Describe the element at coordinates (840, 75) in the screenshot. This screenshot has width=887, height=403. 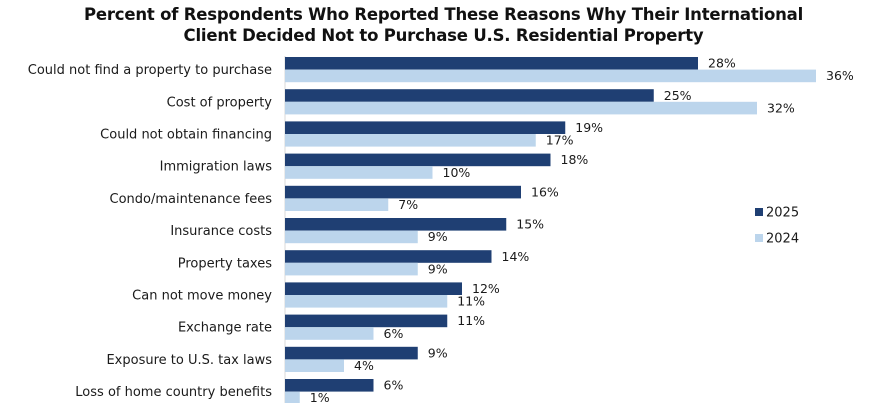
I see `value-label-2024: 36%` at that location.